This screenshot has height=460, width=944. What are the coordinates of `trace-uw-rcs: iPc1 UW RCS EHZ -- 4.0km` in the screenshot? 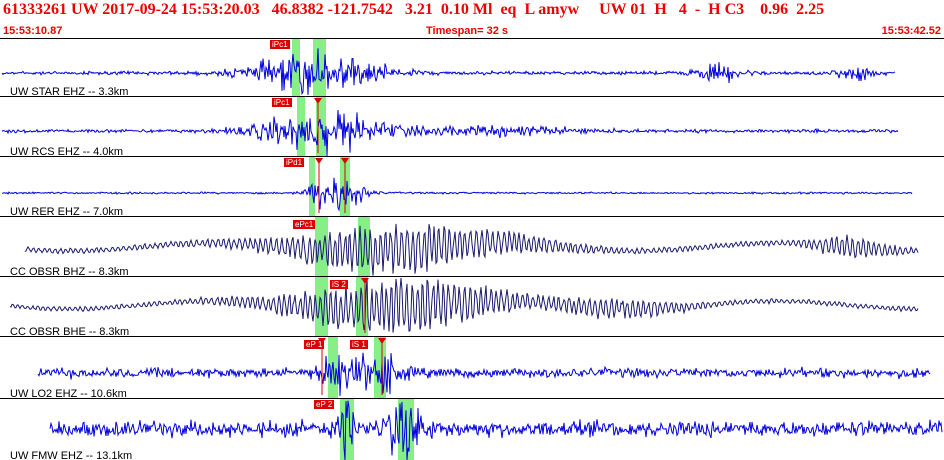 It's located at (472, 126).